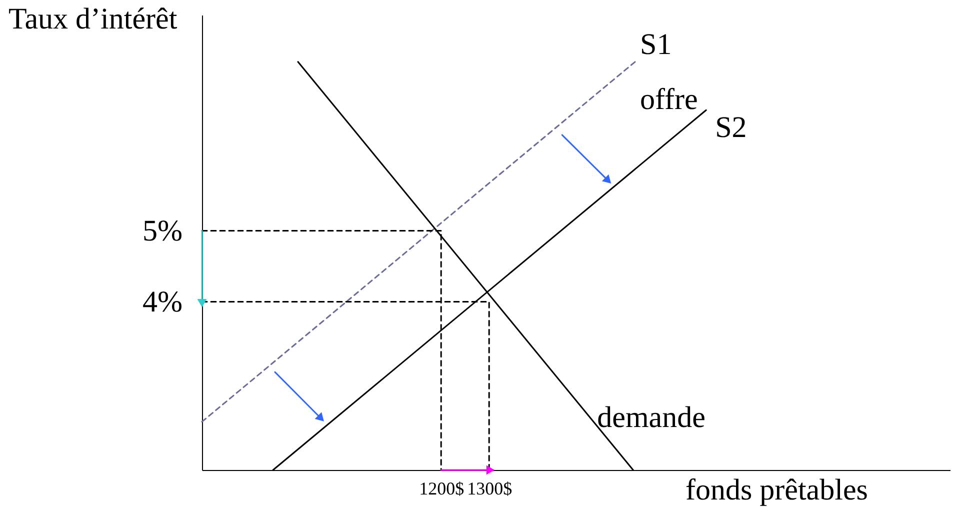  I want to click on series-label: demande, so click(651, 417).